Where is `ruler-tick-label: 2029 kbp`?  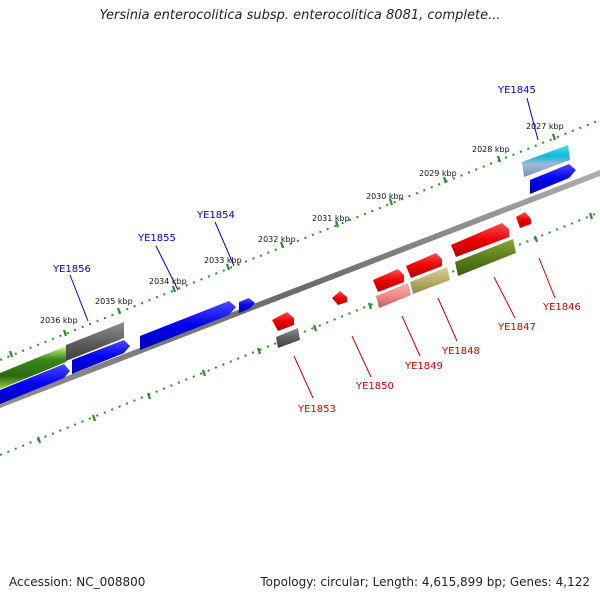 ruler-tick-label: 2029 kbp is located at coordinates (438, 173).